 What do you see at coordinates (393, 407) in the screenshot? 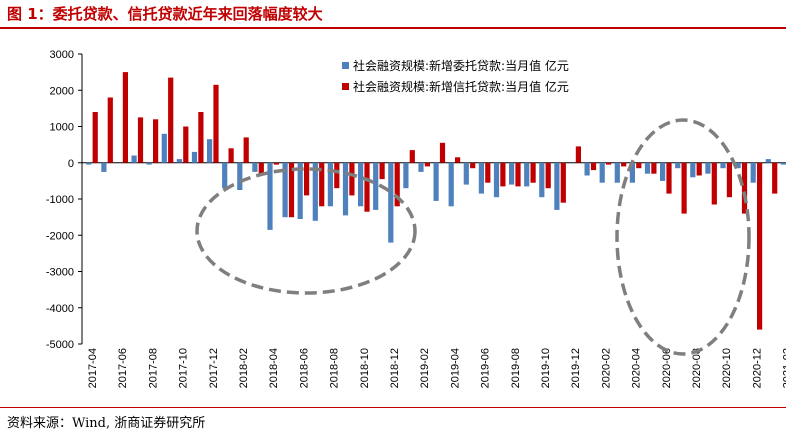
I see `source-rule` at bounding box center [393, 407].